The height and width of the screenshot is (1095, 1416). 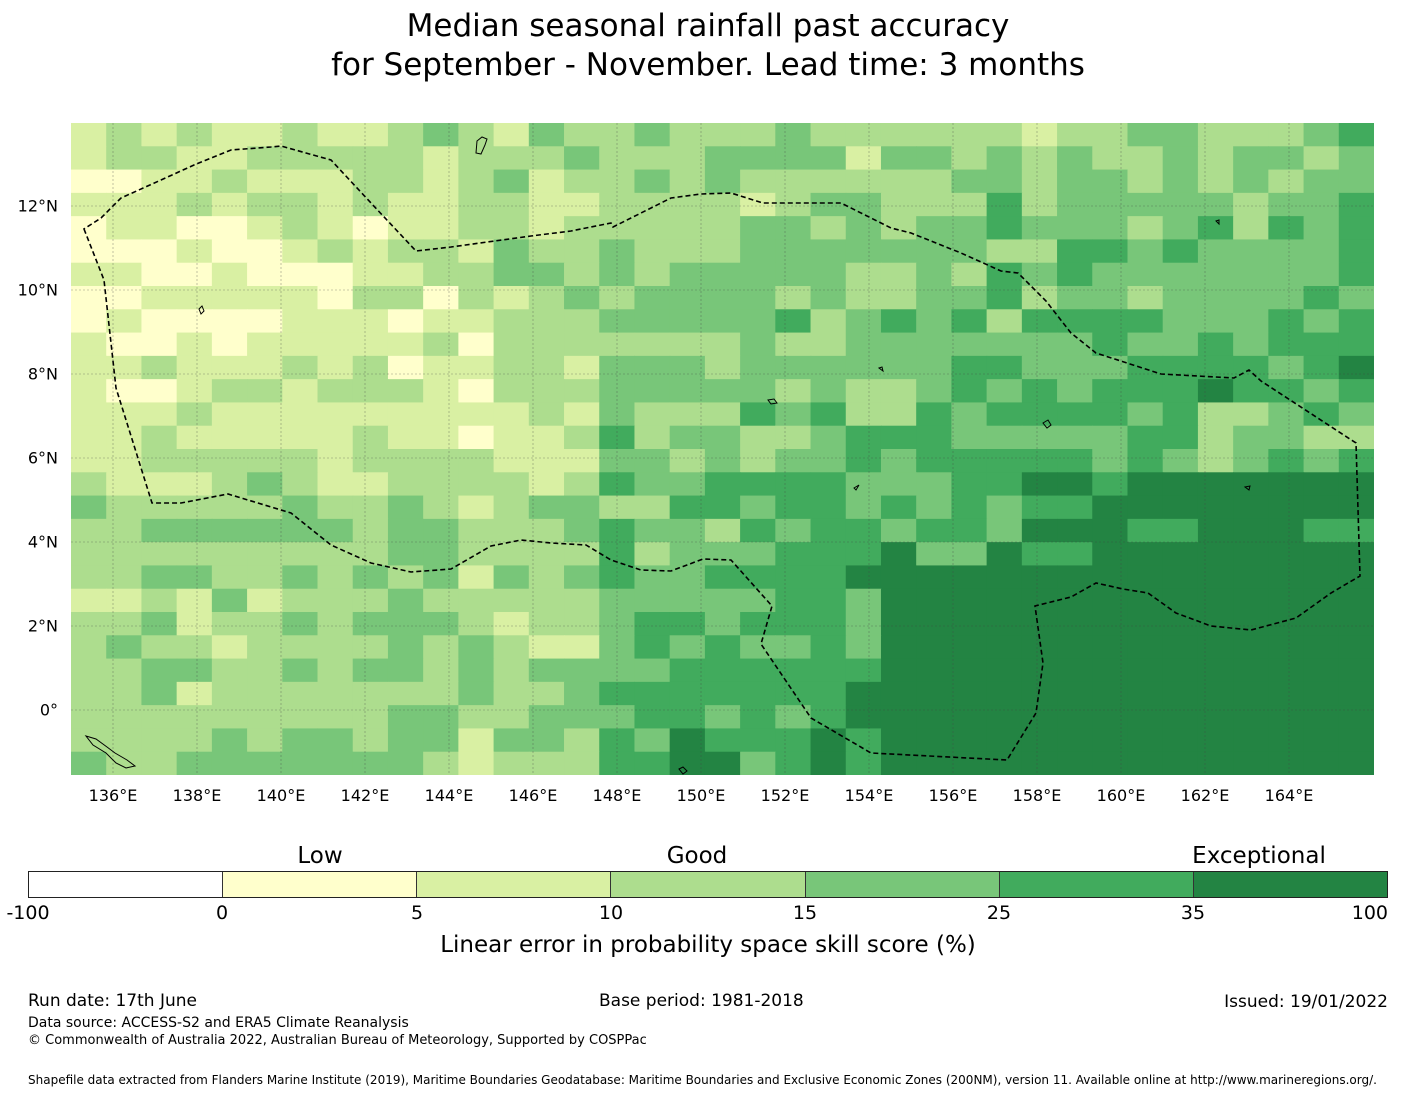 I want to click on longitude-label: 158°E, so click(x=1037, y=795).